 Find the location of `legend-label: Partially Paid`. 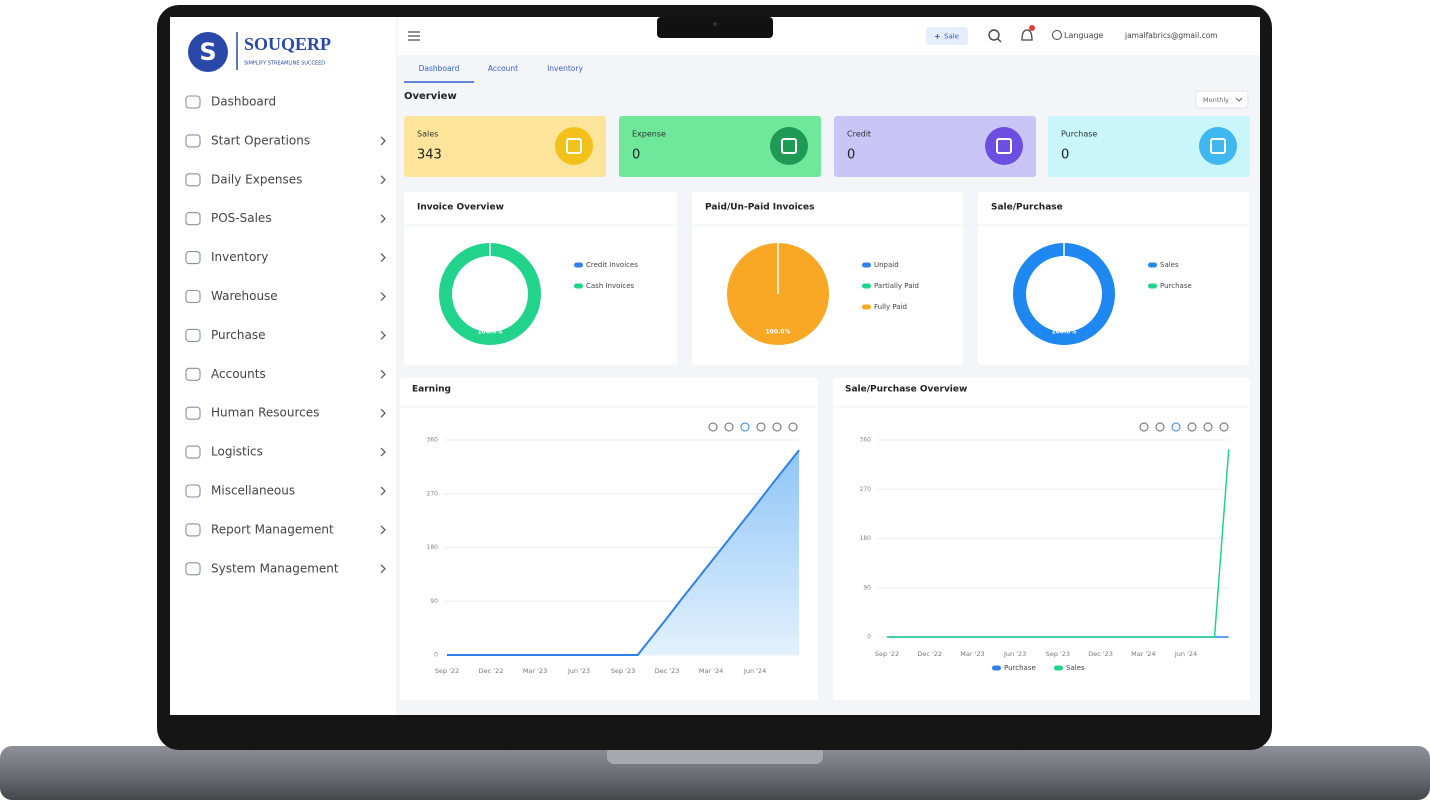

legend-label: Partially Paid is located at coordinates (896, 286).